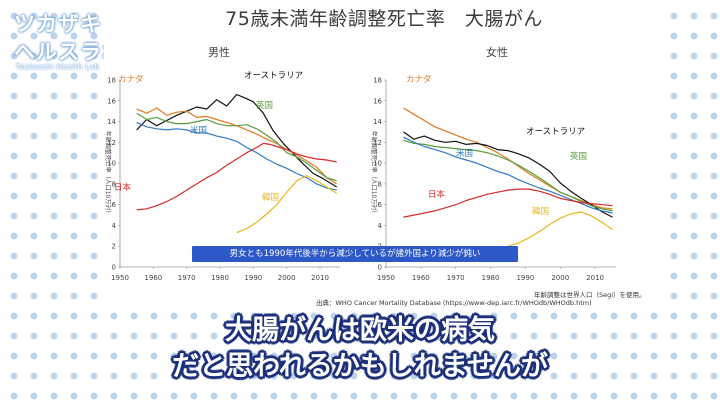 The height and width of the screenshot is (405, 720). Describe the element at coordinates (384, 19) in the screenshot. I see `slide-title: 75歳未満年齢調整死亡率 大腸がん` at that location.